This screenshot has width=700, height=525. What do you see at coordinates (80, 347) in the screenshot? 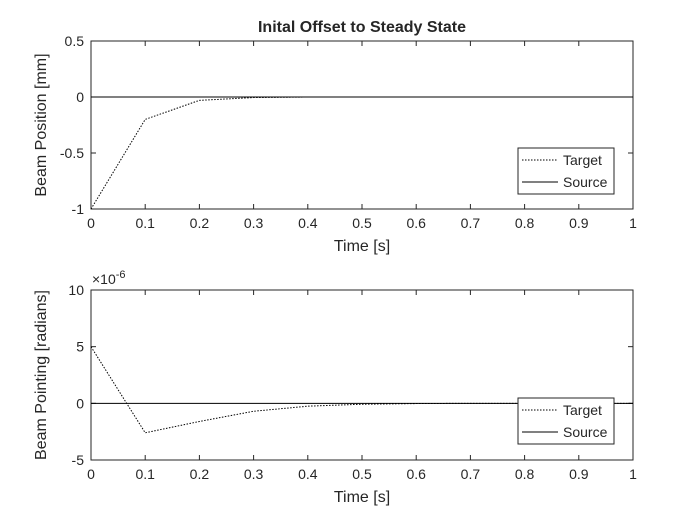
I see `y-tick-label: 5` at bounding box center [80, 347].